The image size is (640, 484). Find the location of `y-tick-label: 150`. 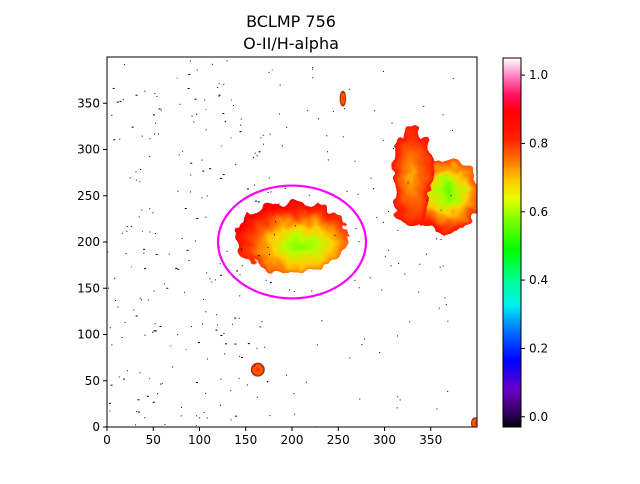

y-tick-label: 150 is located at coordinates (88, 288).